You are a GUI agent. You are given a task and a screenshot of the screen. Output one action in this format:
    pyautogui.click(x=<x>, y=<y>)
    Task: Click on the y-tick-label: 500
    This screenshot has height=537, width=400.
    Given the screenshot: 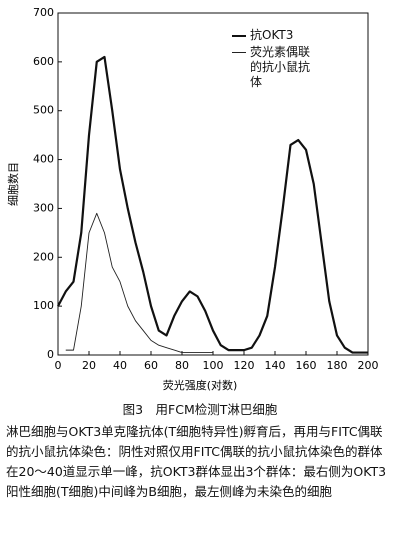 What is the action you would take?
    pyautogui.click(x=43, y=110)
    